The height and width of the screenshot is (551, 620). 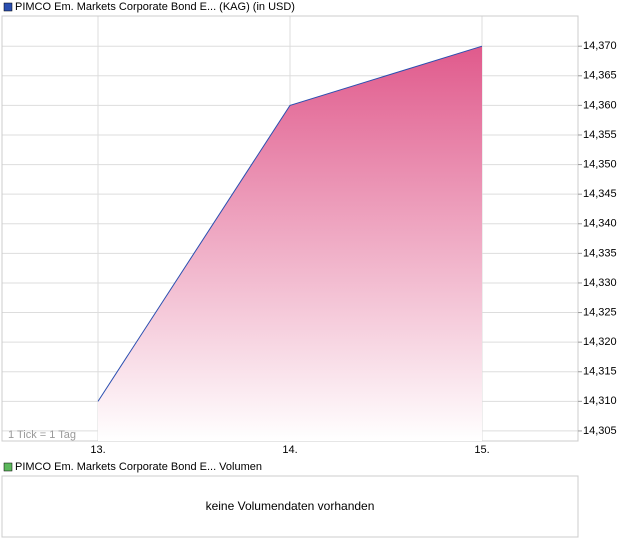 What do you see at coordinates (600, 401) in the screenshot?
I see `y-tick-label: 14,310` at bounding box center [600, 401].